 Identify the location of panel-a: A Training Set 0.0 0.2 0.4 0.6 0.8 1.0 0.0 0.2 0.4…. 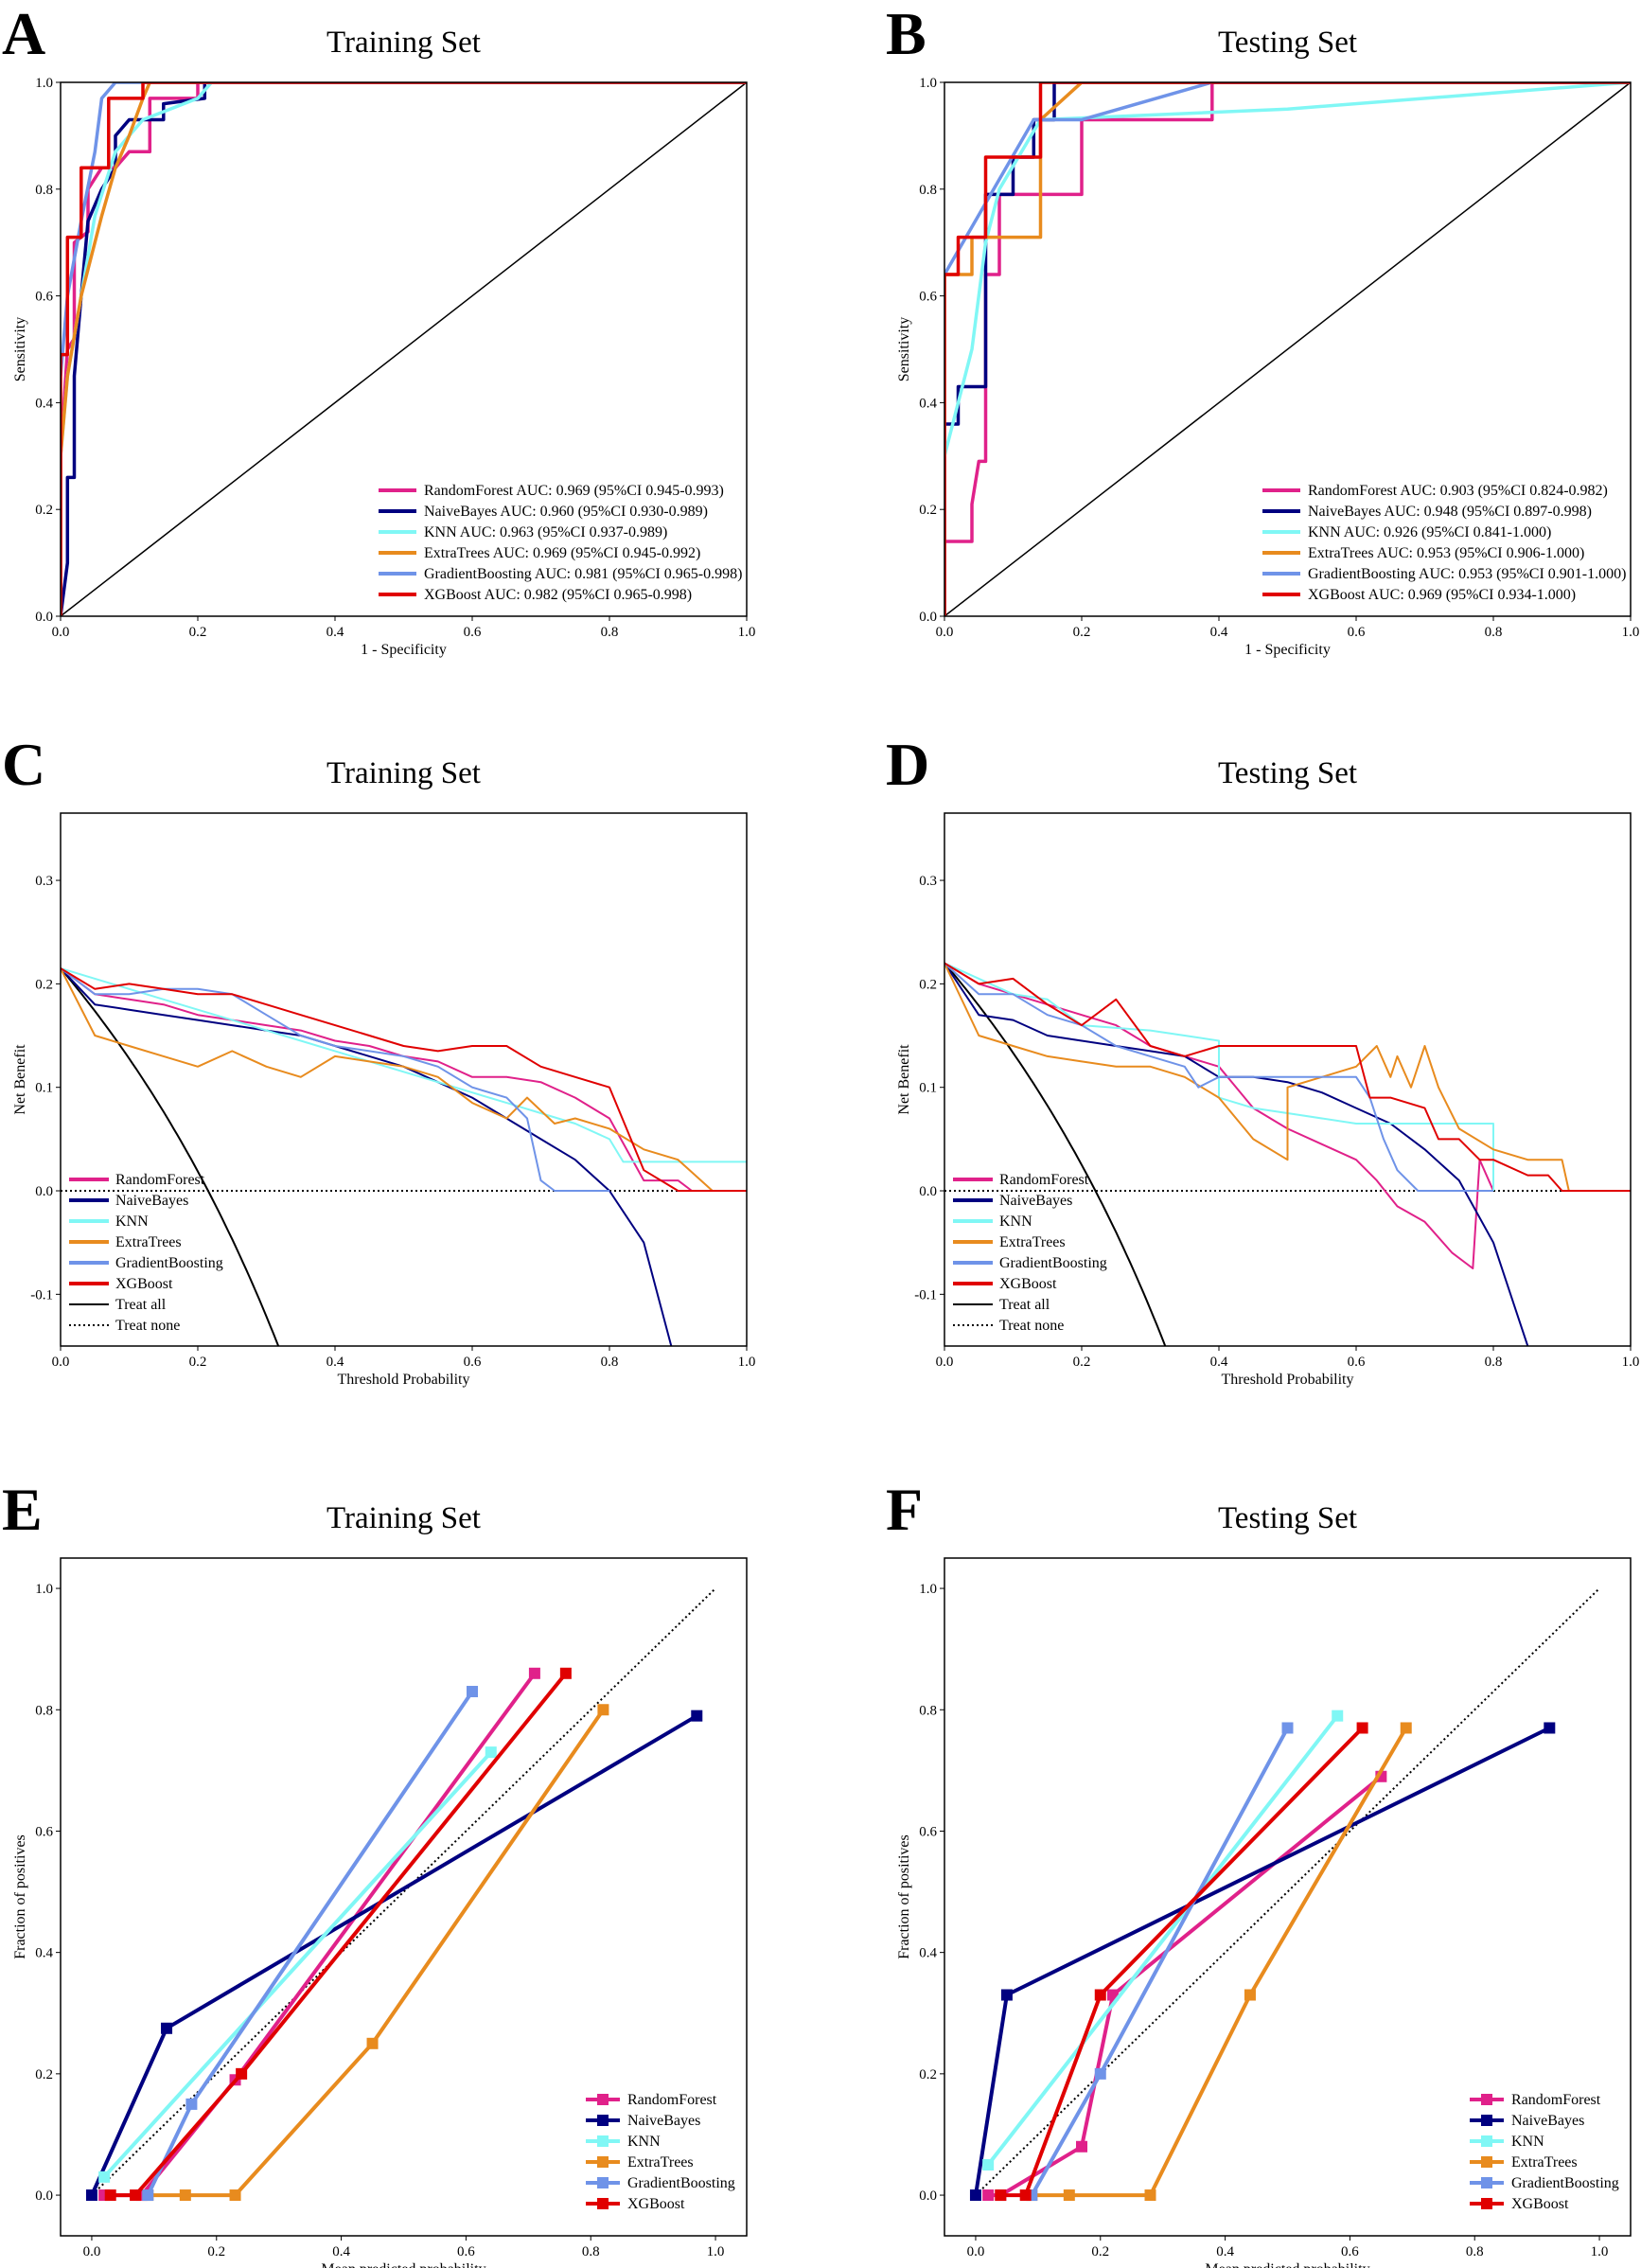
(378, 329).